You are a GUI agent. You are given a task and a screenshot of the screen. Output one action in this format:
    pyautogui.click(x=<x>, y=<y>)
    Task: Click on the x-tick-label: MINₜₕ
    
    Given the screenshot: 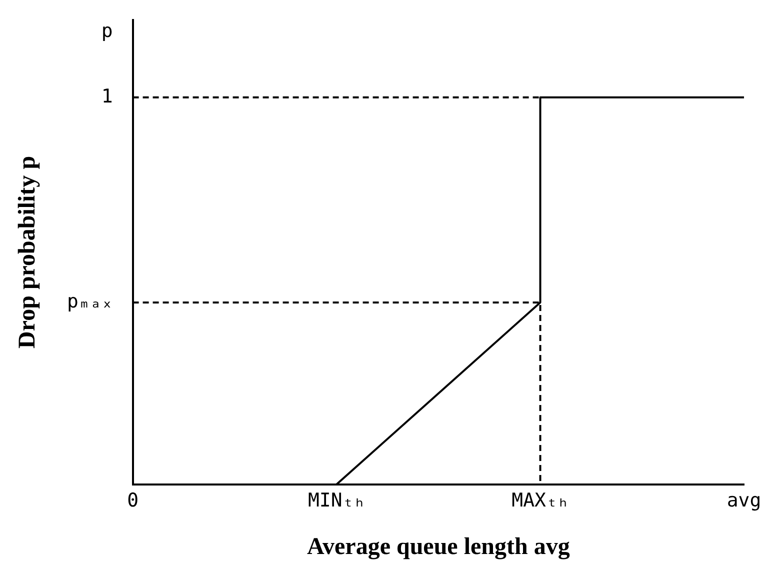 What is the action you would take?
    pyautogui.click(x=337, y=501)
    